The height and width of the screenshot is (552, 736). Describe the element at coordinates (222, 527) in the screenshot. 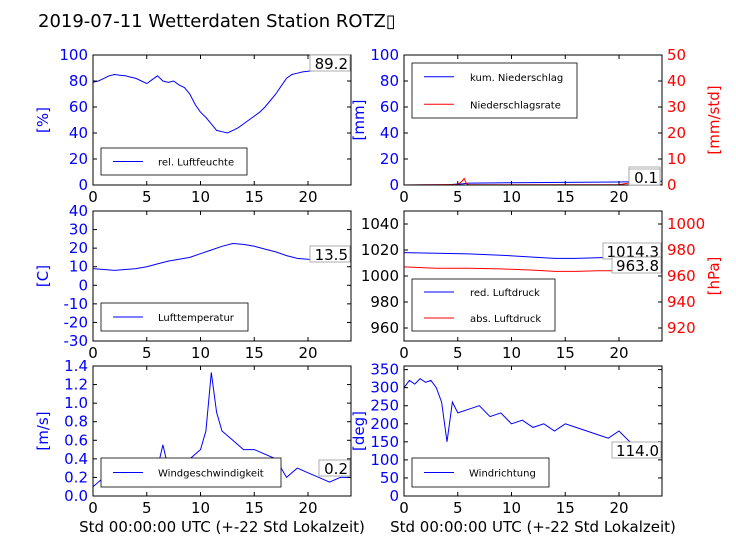

I see `x-axis-label-left: Std 00:00:00 UTC (+-22 Std Lokalzeit)` at that location.